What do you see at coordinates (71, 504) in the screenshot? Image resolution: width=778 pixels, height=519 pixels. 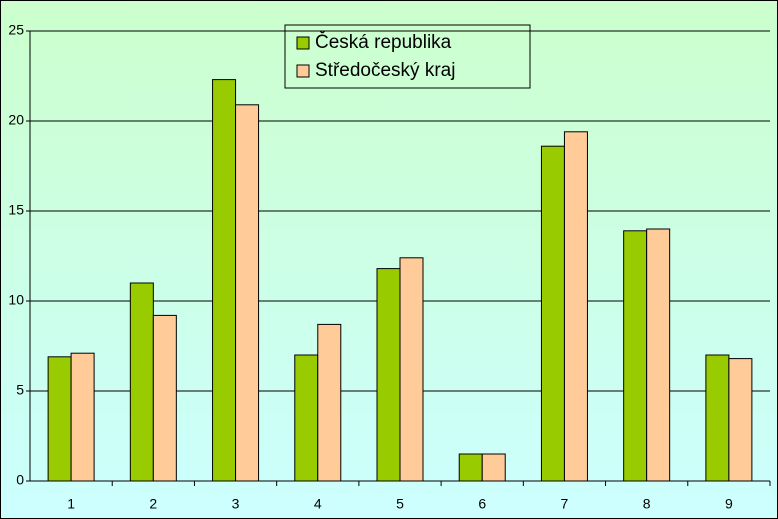 I see `x-tick-label: 1` at bounding box center [71, 504].